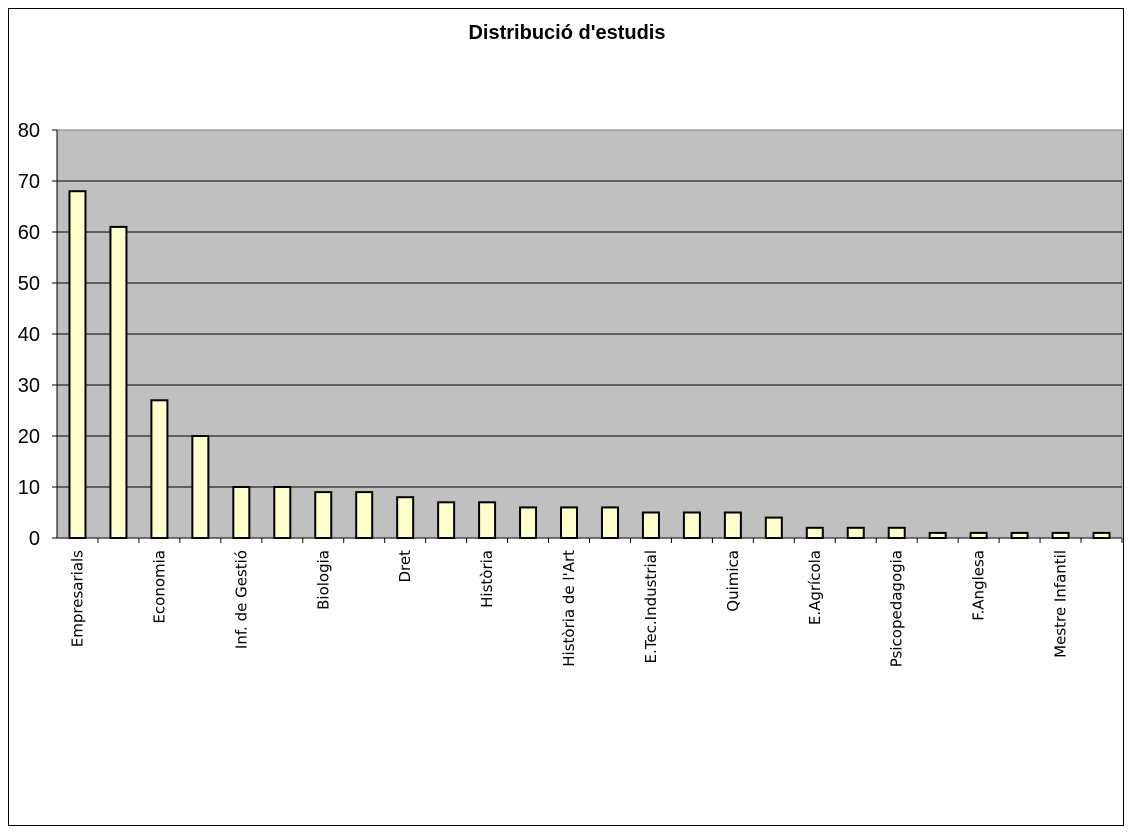  Describe the element at coordinates (29, 182) in the screenshot. I see `y-tick-label: 70` at that location.